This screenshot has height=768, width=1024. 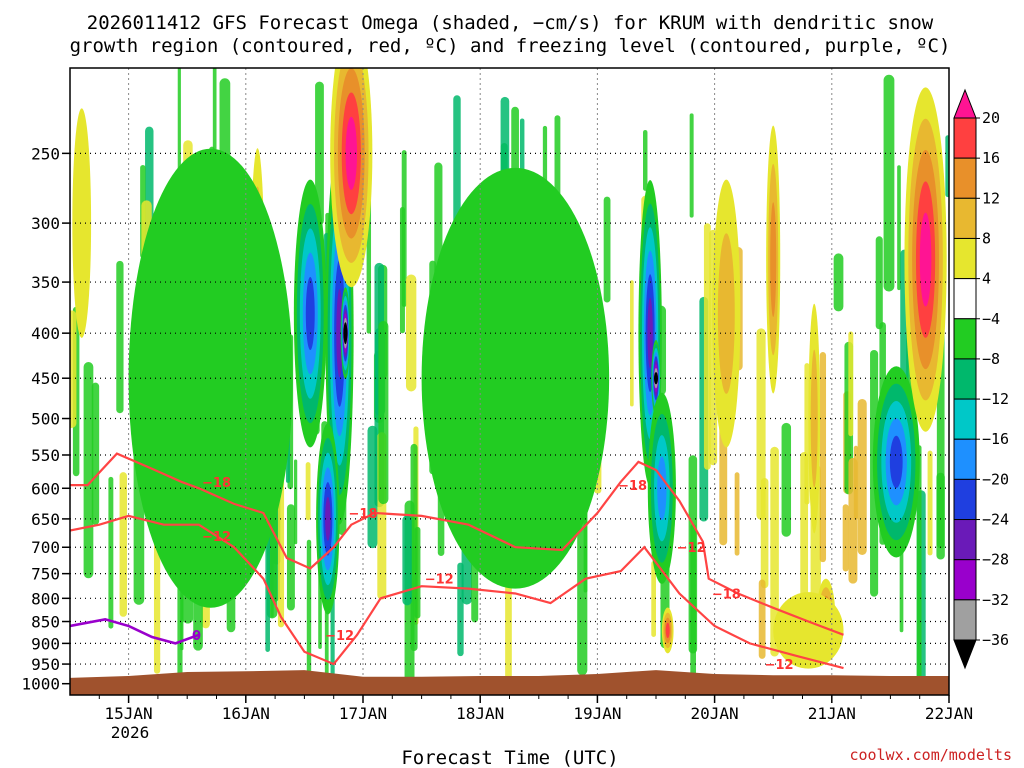 I want to click on x-tick-label: 22JAN, so click(x=949, y=713).